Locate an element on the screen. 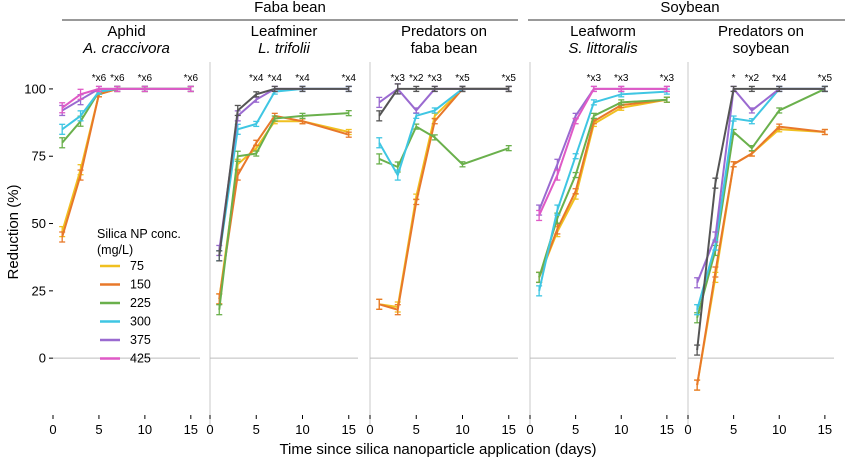  y-tick-label: 50 is located at coordinates (39, 223).